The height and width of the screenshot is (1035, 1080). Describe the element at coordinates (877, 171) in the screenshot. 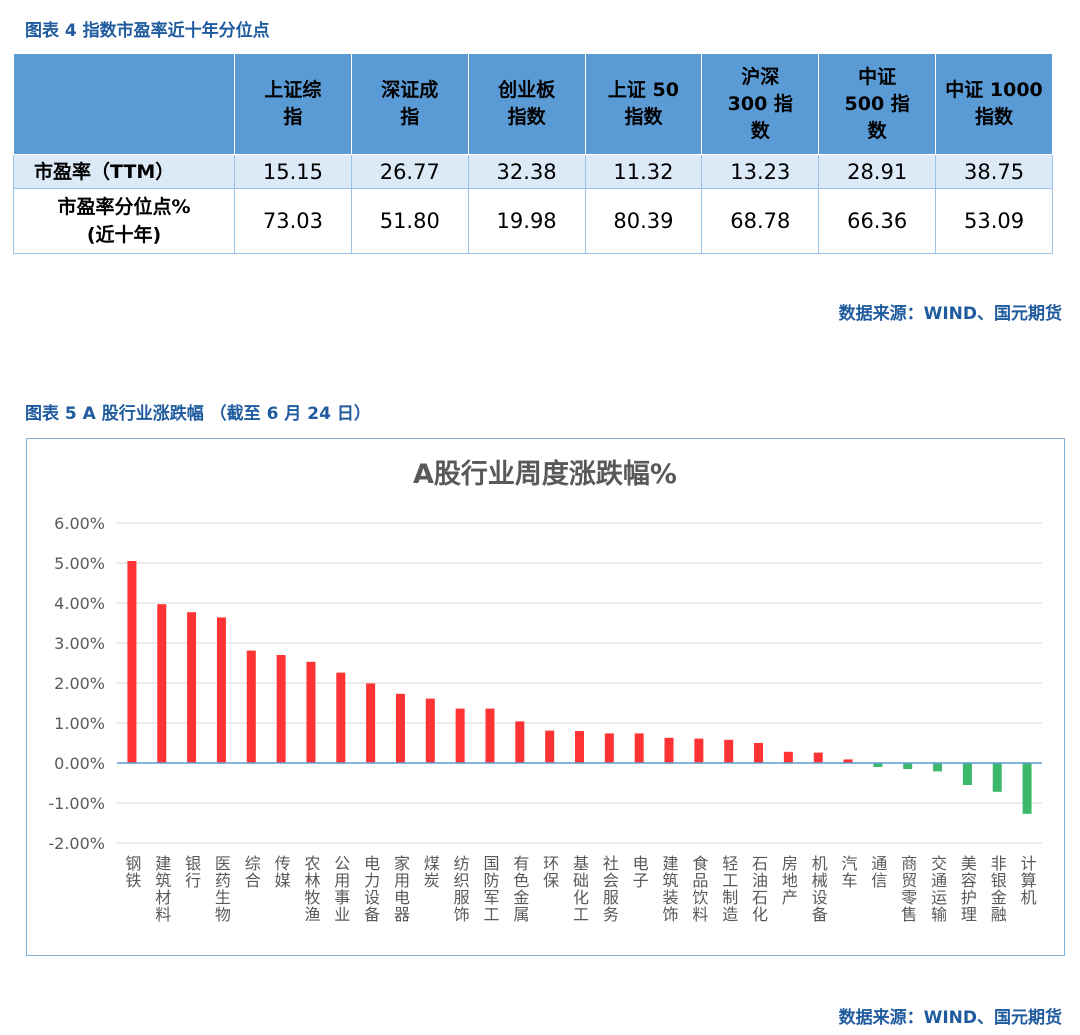

I see `table-cell: 28.91` at that location.